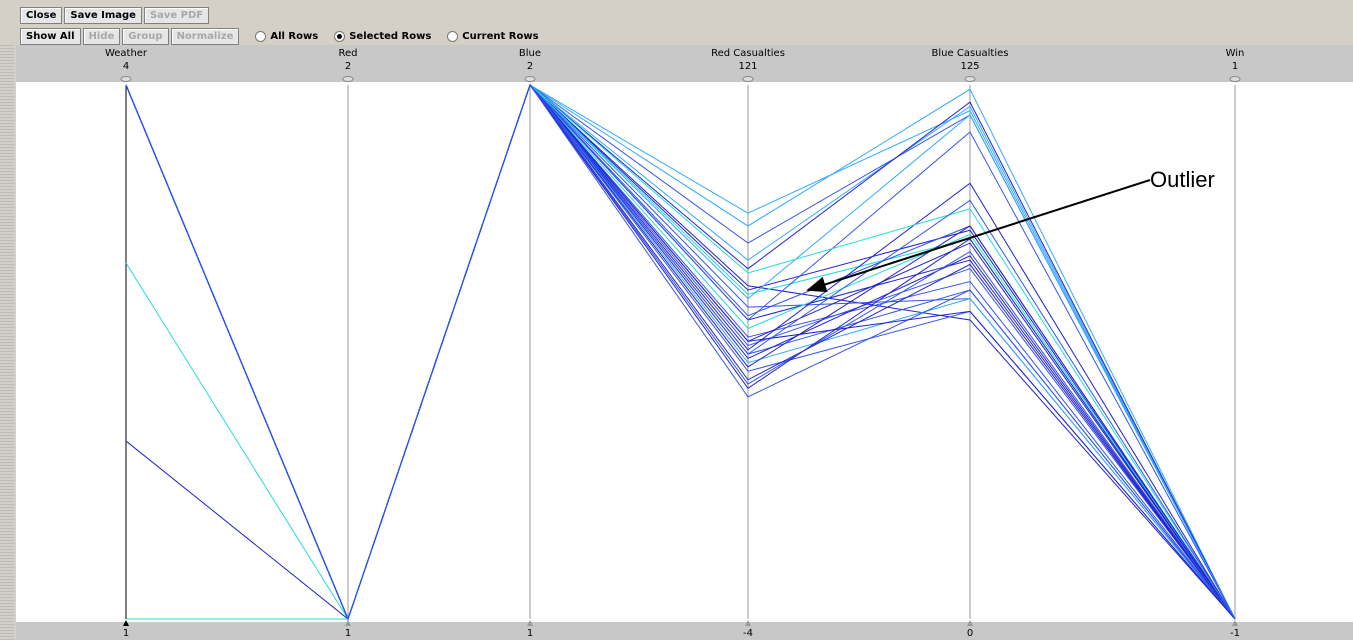 The image size is (1353, 640). Describe the element at coordinates (1182, 179) in the screenshot. I see `annotation-text: Outlier` at that location.